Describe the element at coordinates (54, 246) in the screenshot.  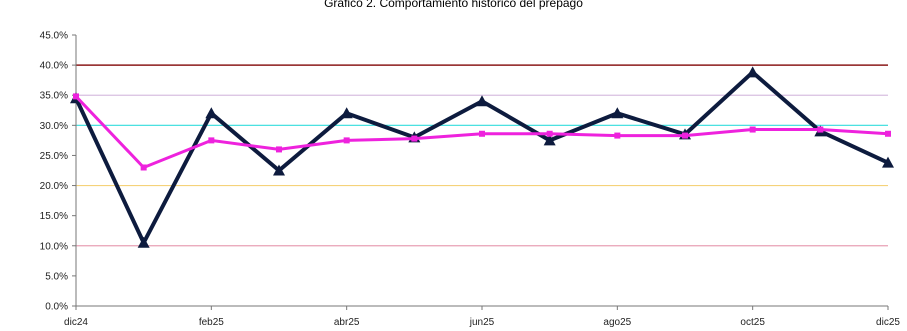
I see `y-tick-label-2: 10.0%` at that location.